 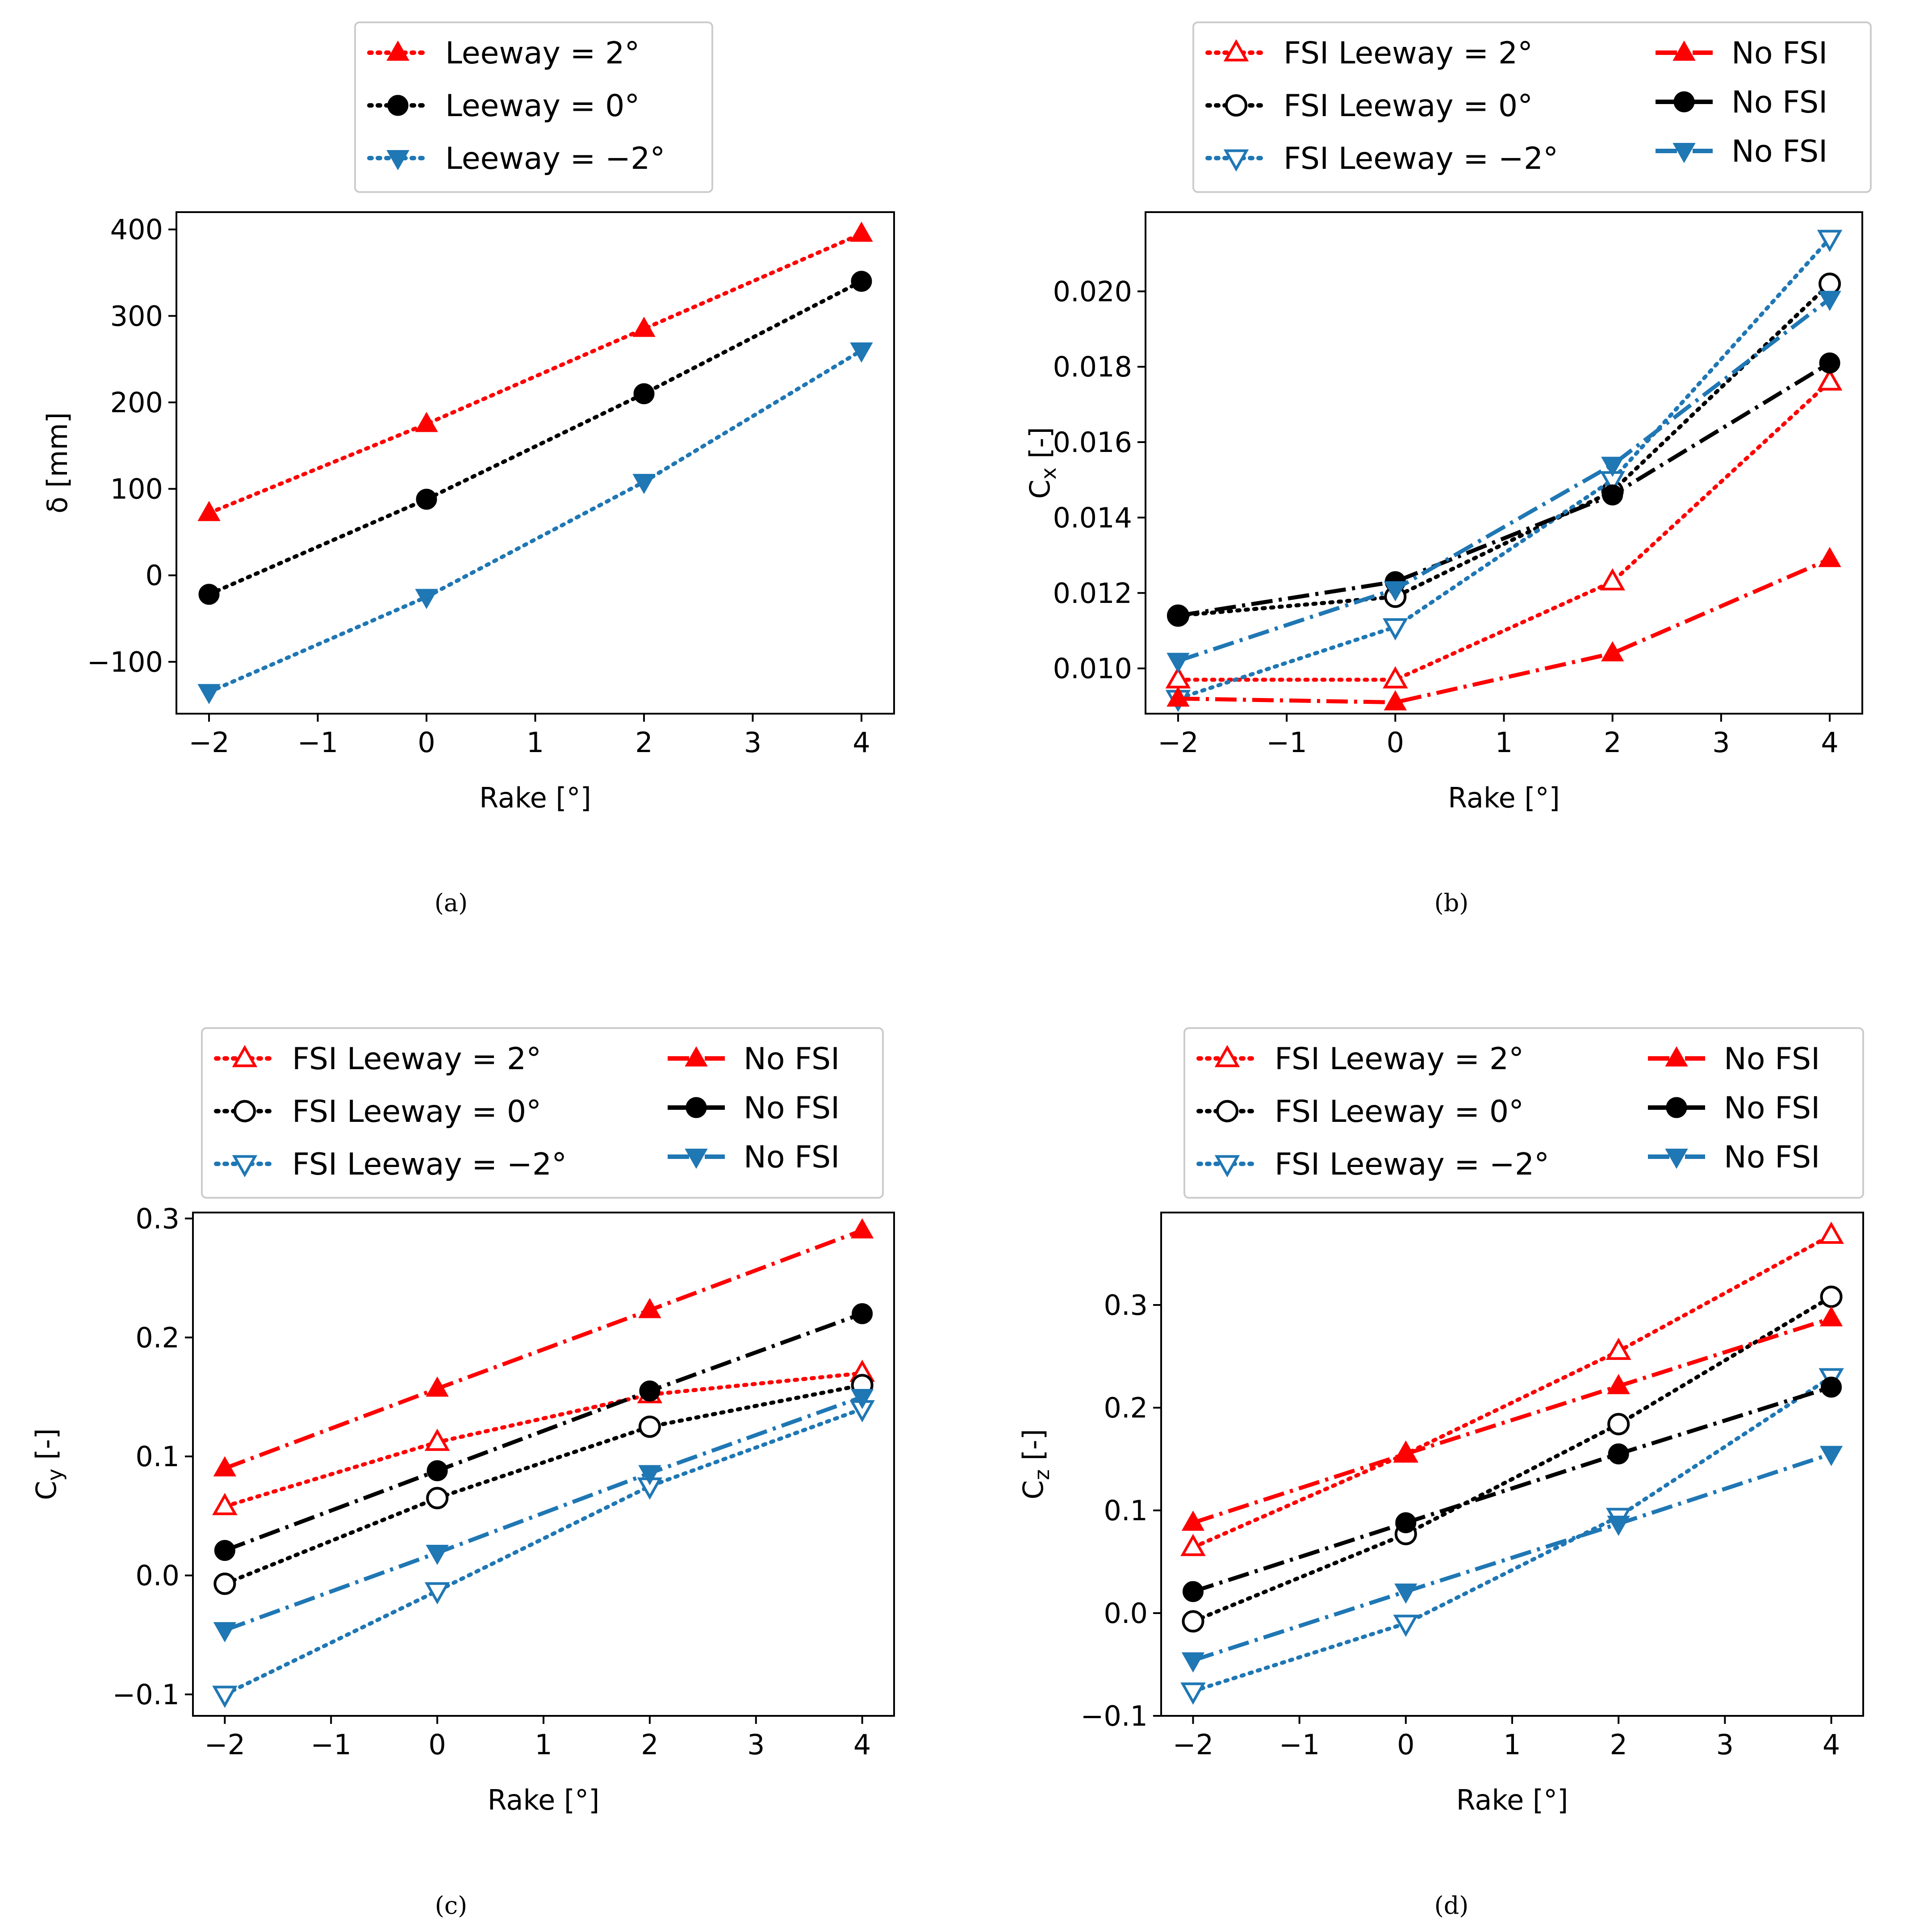 I want to click on y-axis-label: Cz [-], so click(x=1035, y=1464).